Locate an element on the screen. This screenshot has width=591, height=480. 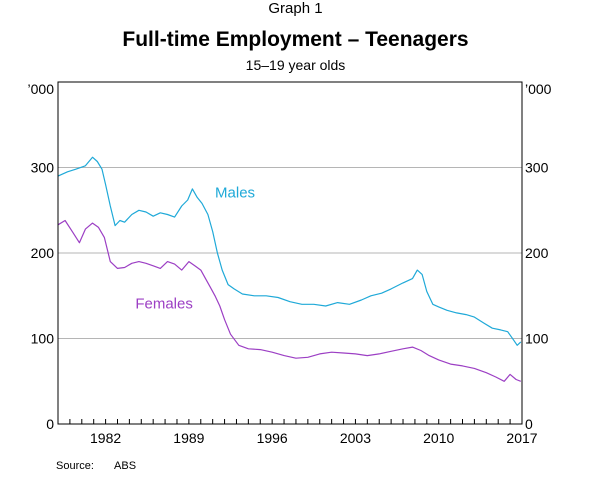
y-tick-label-right: 300 is located at coordinates (537, 168).